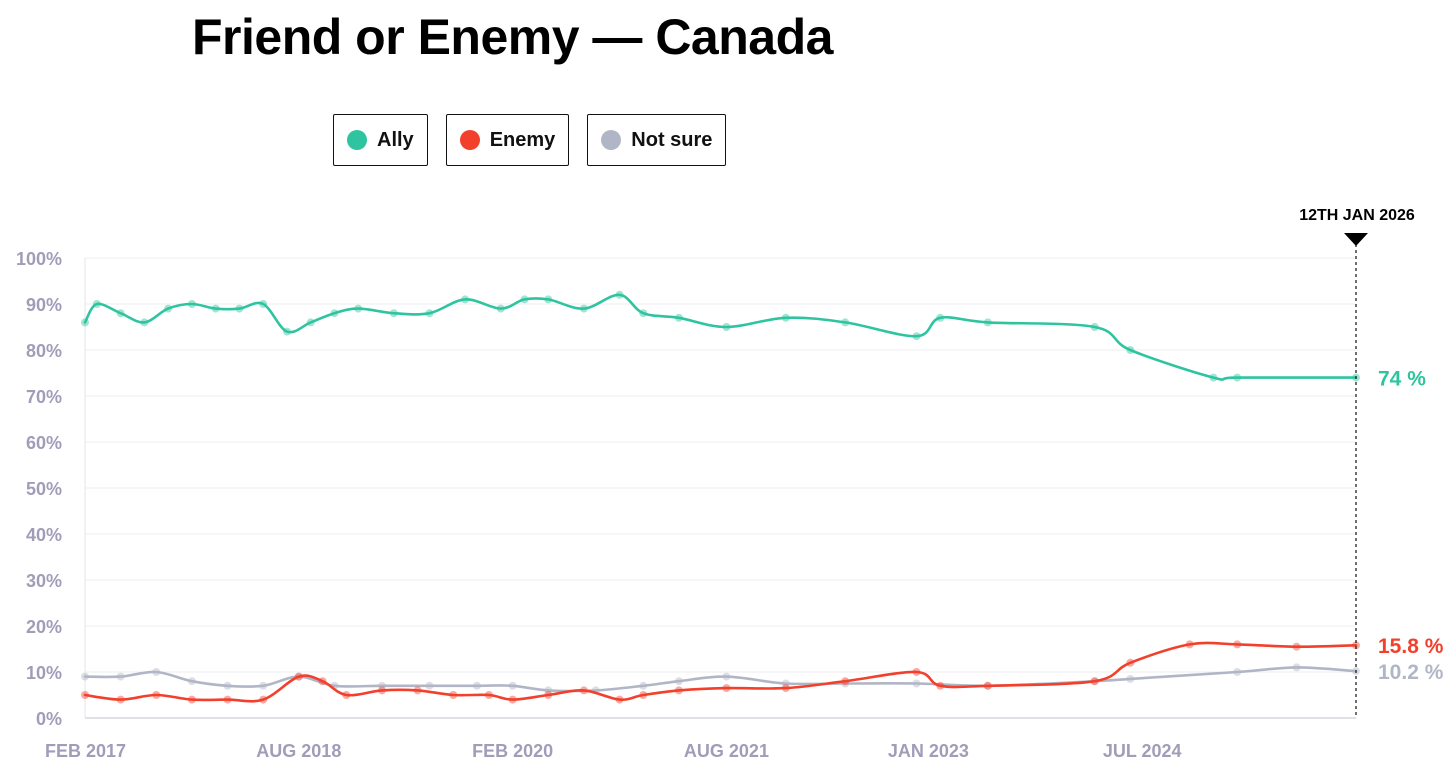  Describe the element at coordinates (44, 535) in the screenshot. I see `y-tick-label: 40%` at that location.